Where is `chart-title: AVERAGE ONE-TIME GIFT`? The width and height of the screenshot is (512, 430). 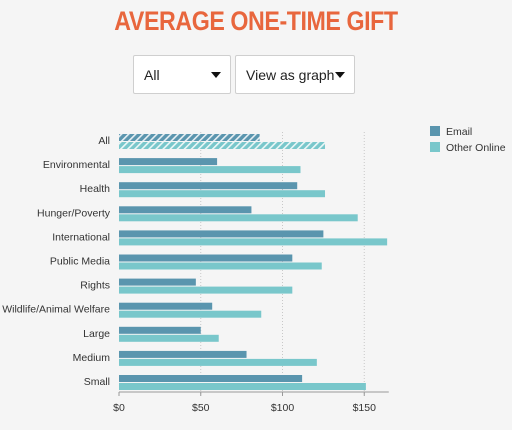 chart-title: AVERAGE ONE-TIME GIFT is located at coordinates (256, 21).